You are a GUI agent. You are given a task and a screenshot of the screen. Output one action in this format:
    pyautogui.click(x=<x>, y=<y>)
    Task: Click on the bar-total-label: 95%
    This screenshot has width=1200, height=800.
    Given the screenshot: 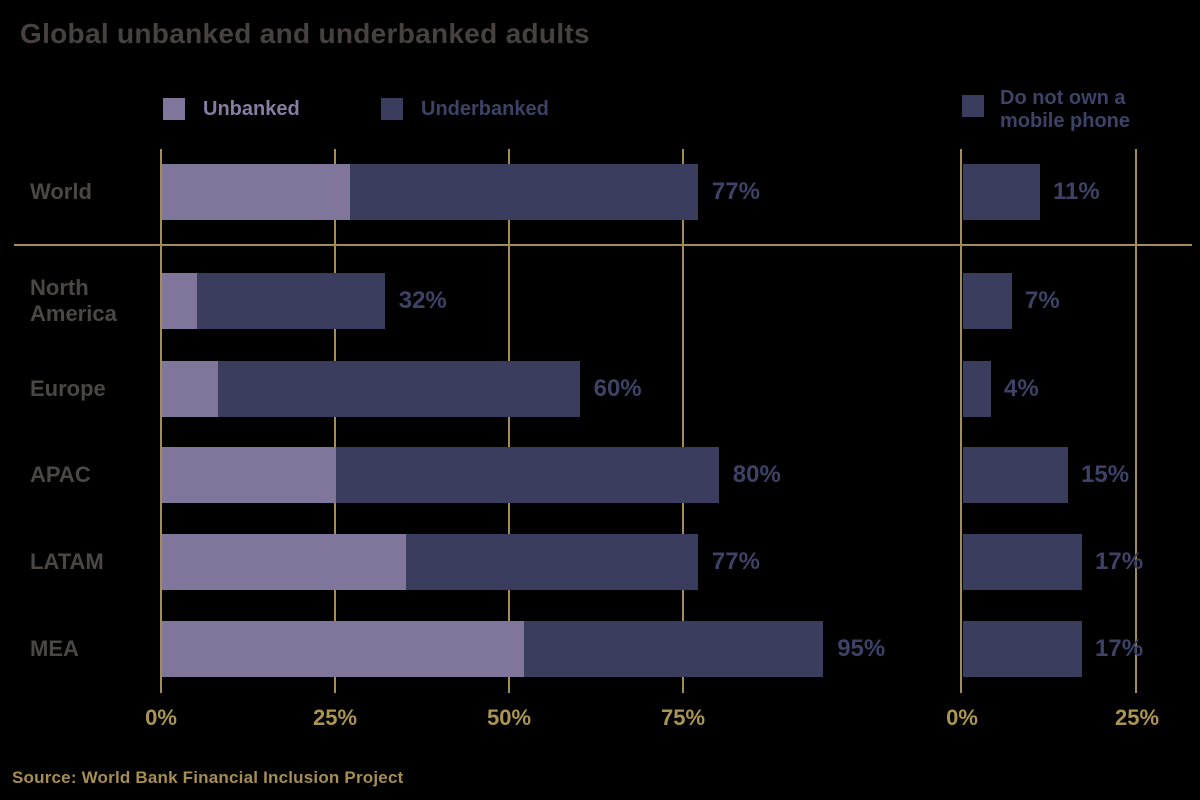 What is the action you would take?
    pyautogui.click(x=861, y=648)
    